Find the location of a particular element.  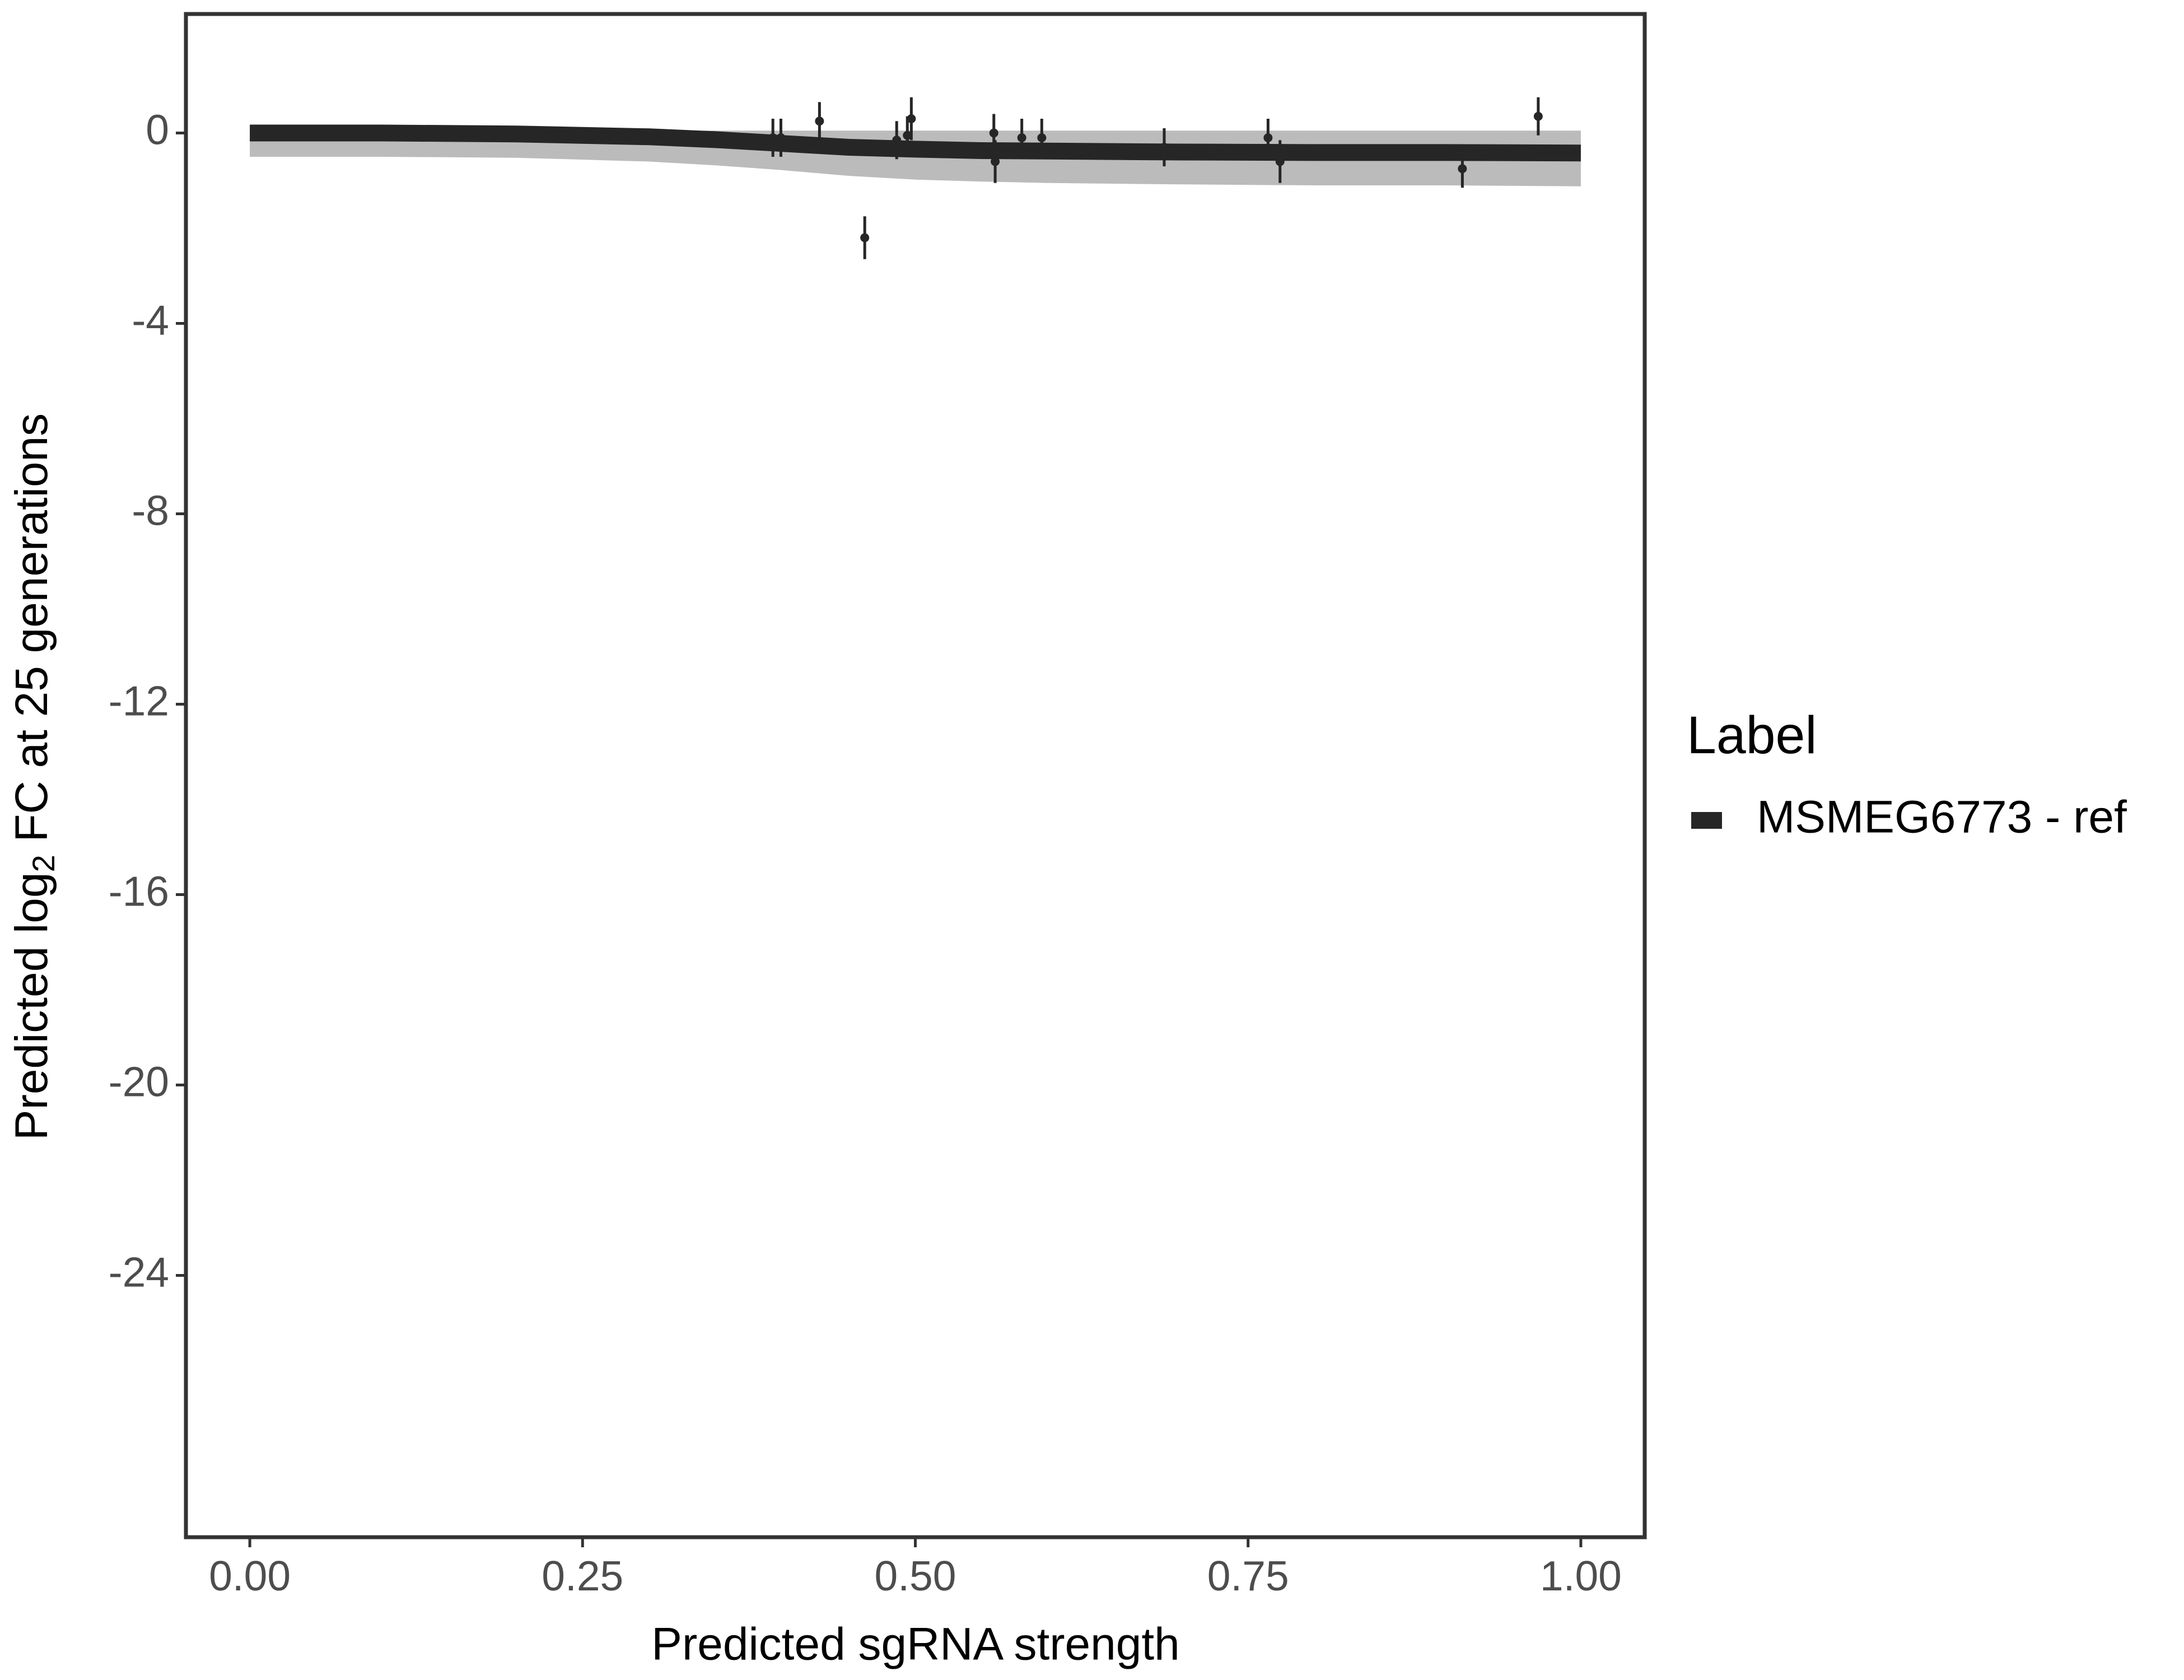

x-tick-label: 0.50 is located at coordinates (916, 1576).